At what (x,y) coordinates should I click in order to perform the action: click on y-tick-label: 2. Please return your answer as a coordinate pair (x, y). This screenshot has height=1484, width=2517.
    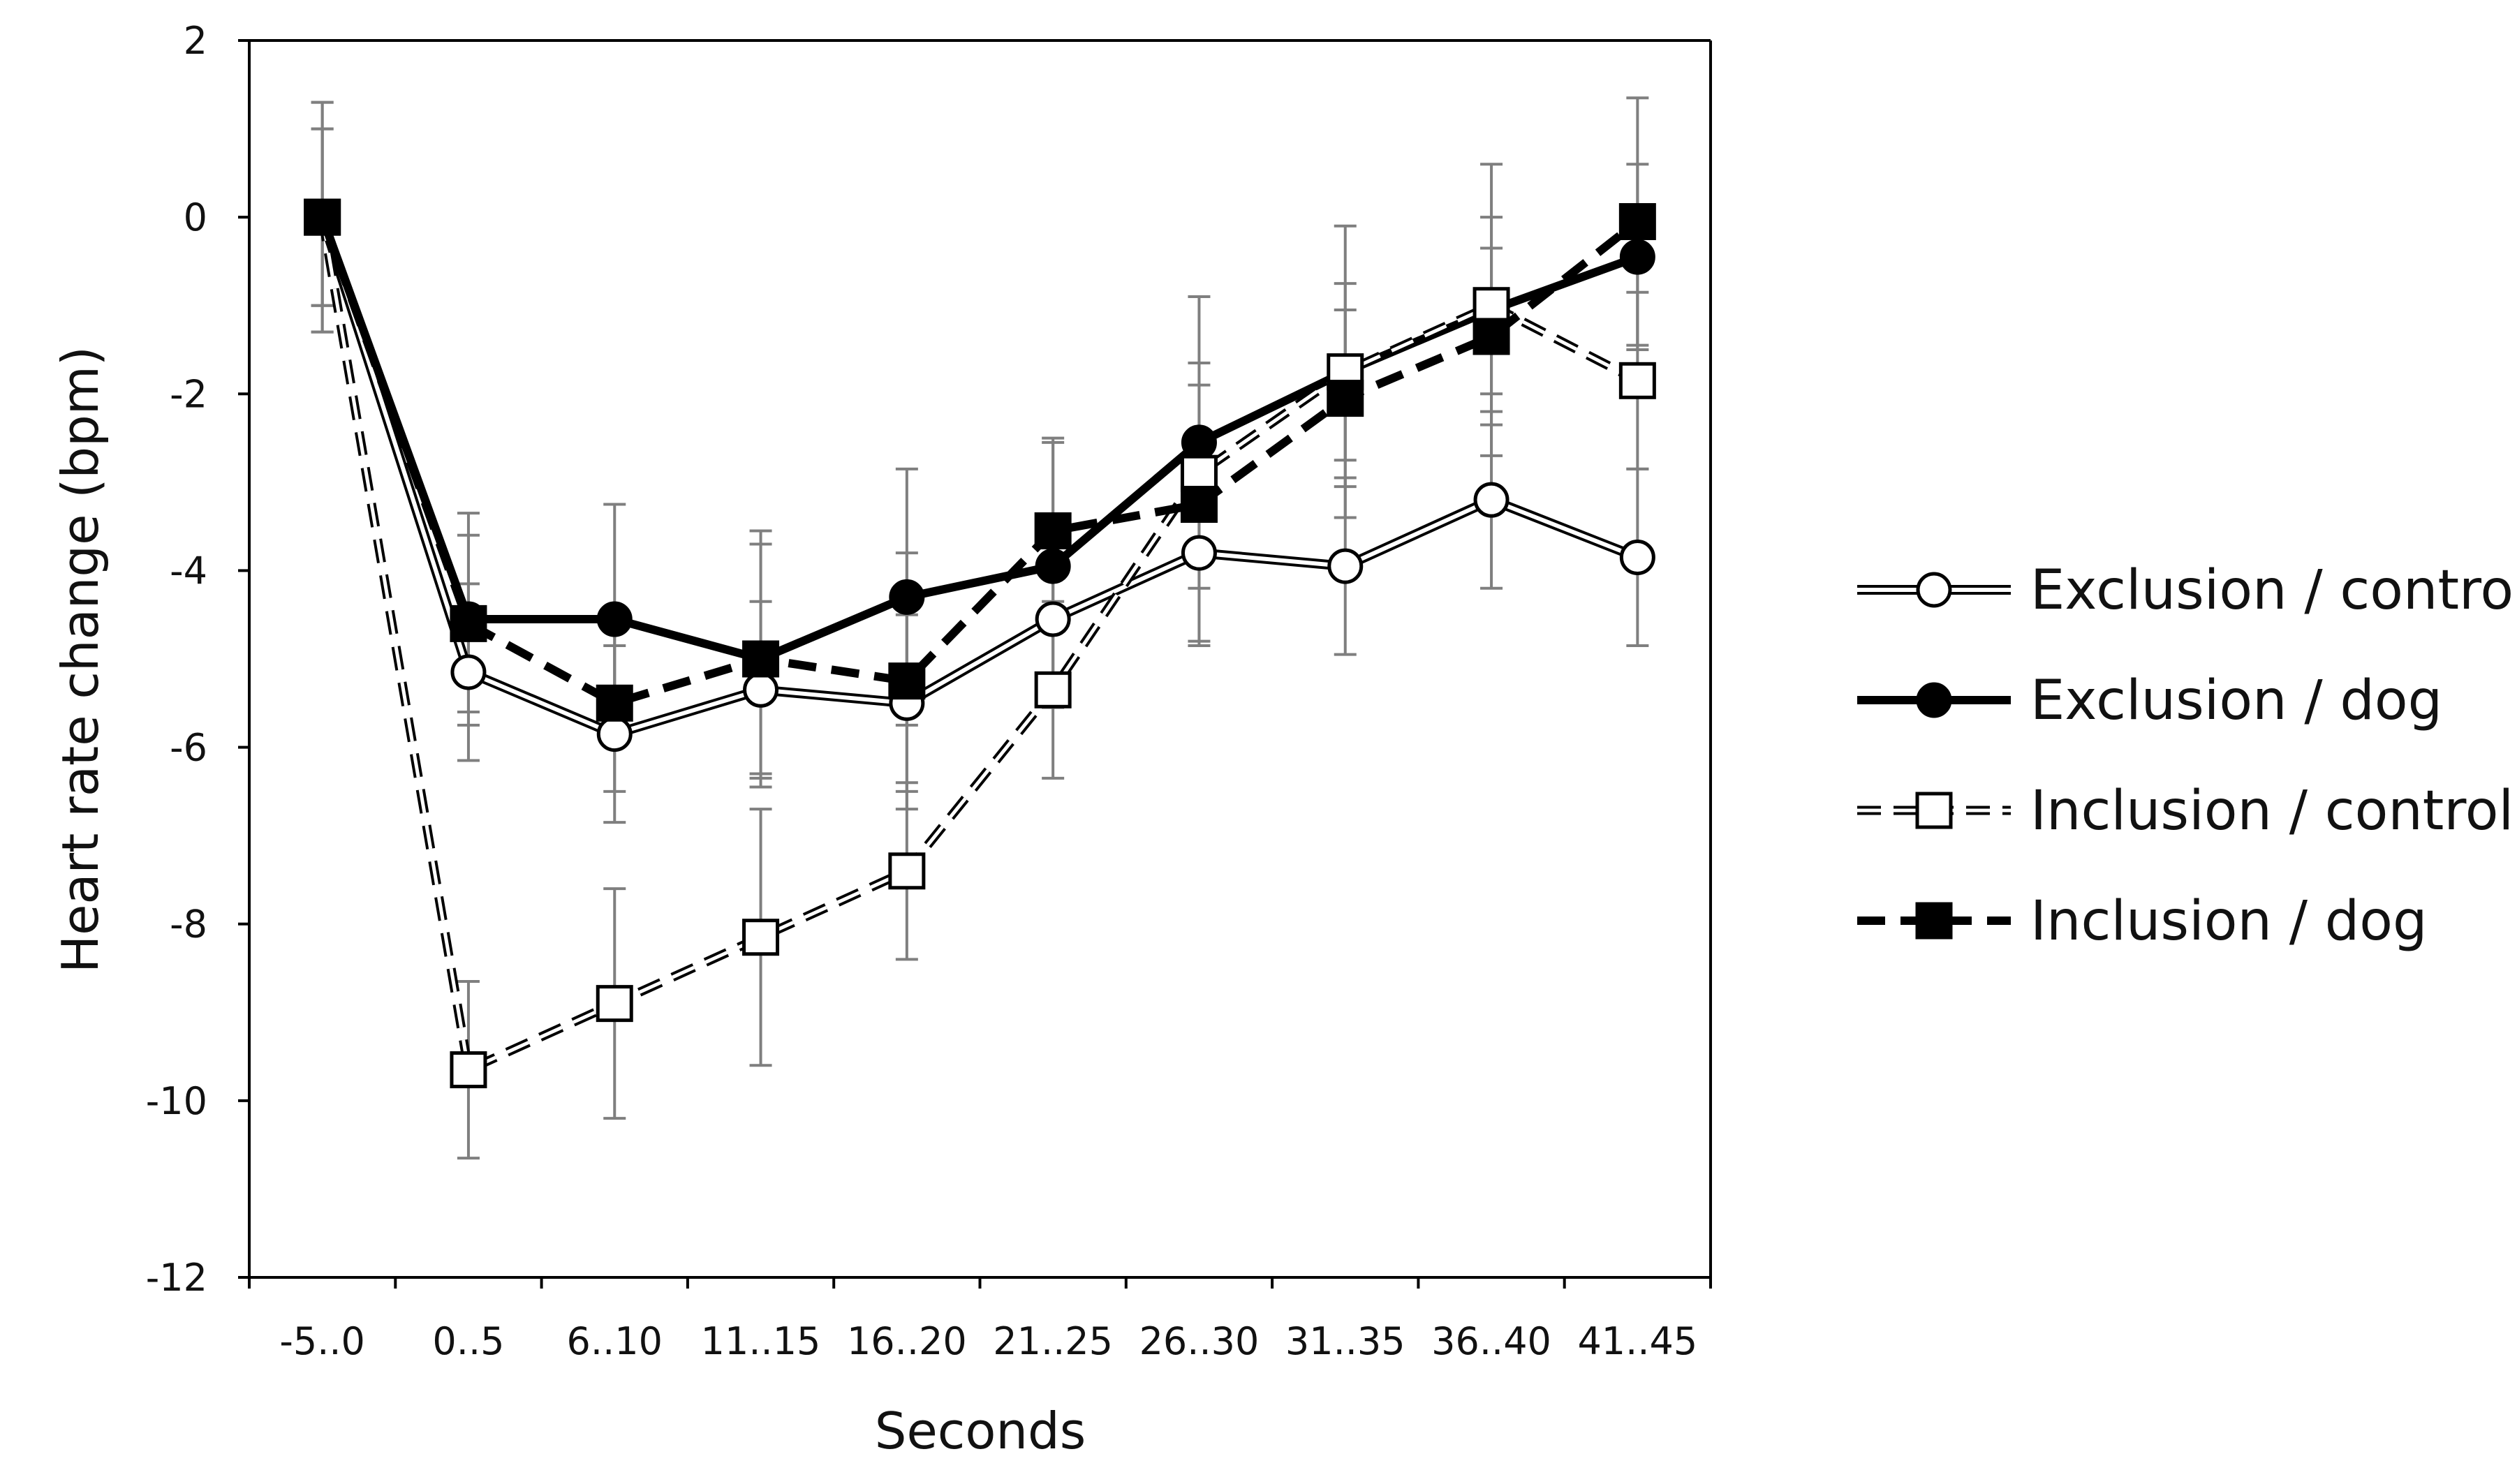
    Looking at the image, I should click on (195, 41).